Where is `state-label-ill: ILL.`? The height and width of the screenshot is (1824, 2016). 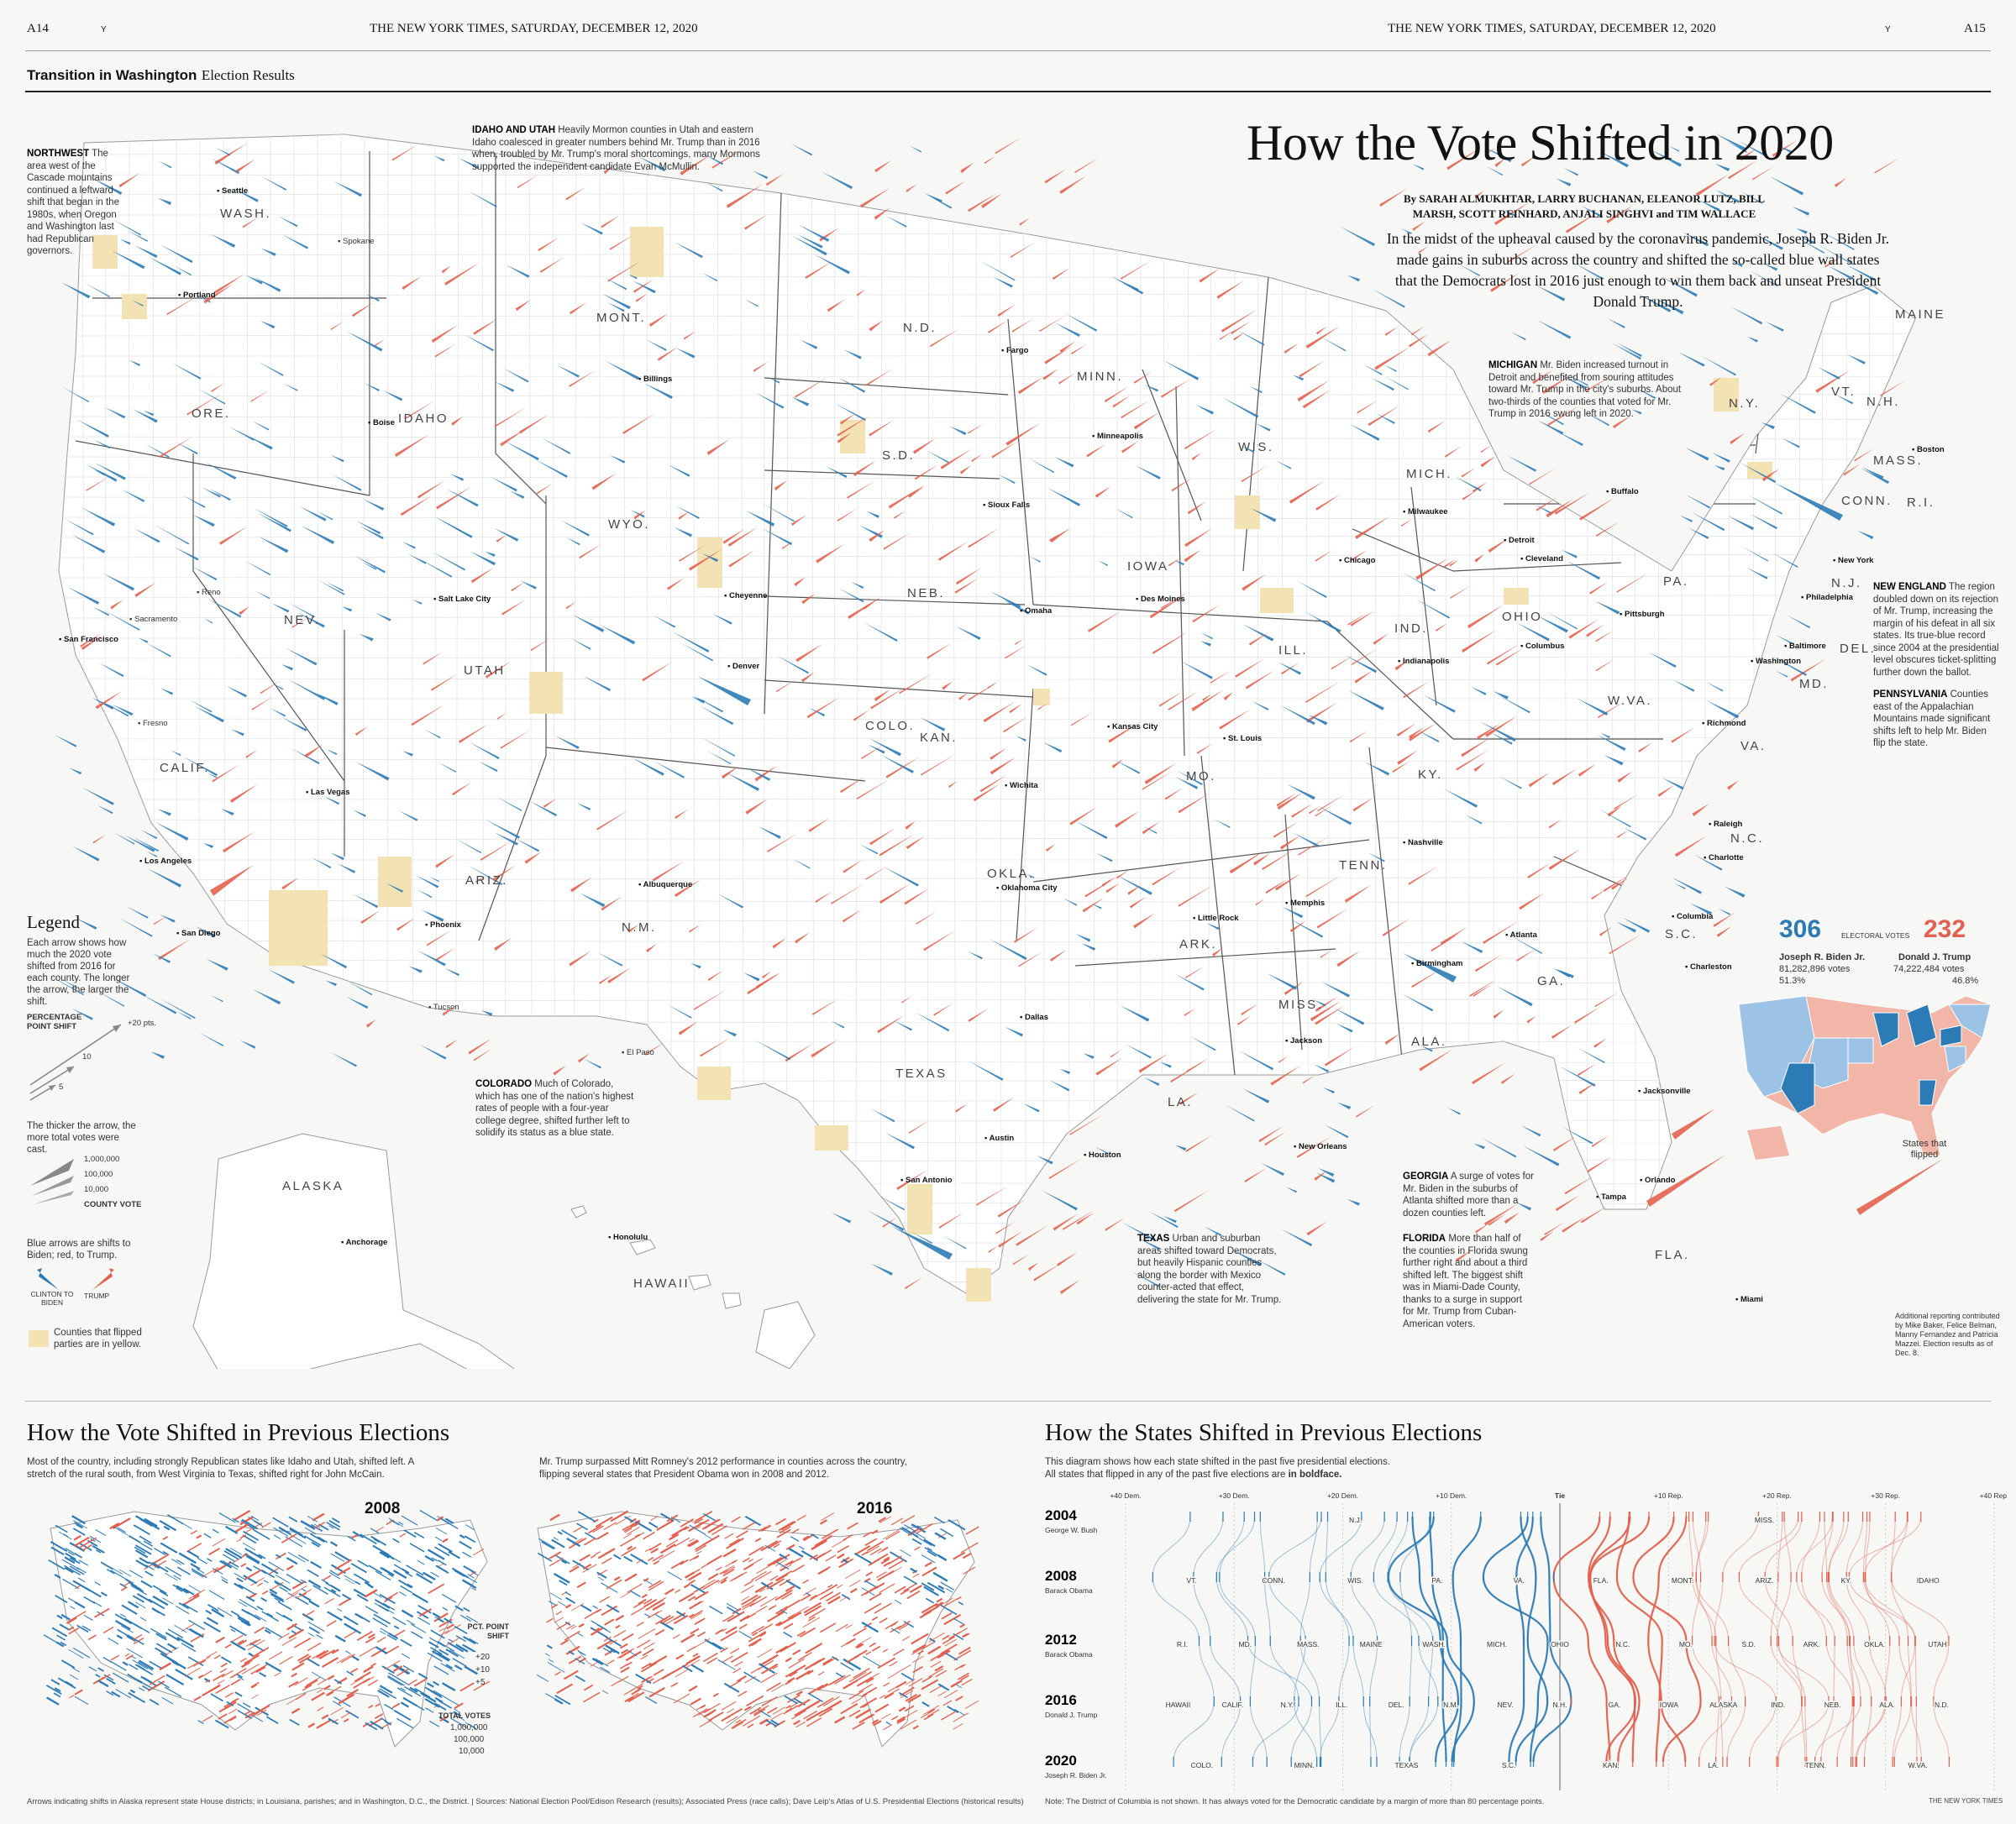 state-label-ill: ILL. is located at coordinates (1293, 650).